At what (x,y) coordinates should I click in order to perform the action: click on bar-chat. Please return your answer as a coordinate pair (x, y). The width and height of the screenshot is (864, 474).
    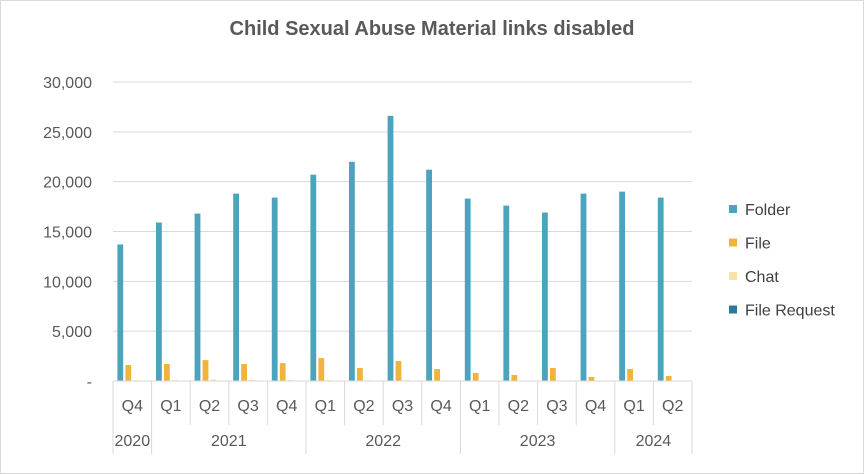
    Looking at the image, I should click on (213, 380).